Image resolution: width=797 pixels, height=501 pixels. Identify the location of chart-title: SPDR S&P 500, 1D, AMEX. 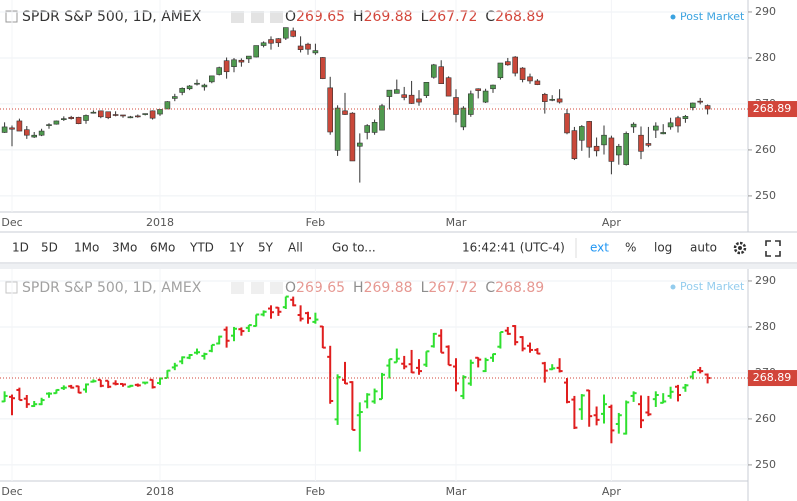
(112, 17).